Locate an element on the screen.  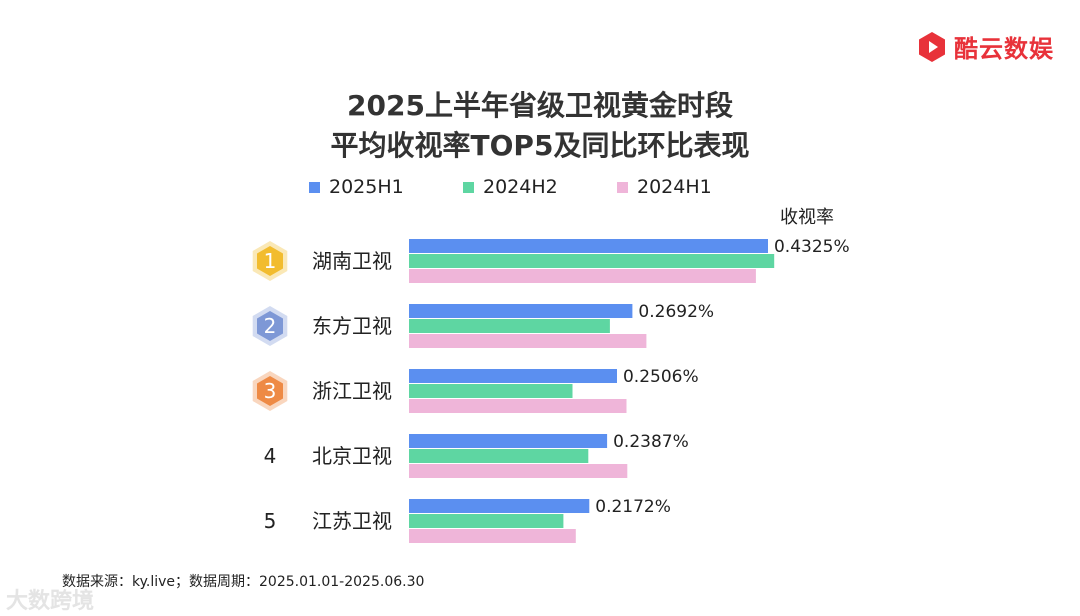
legend-swatch-2025h1 is located at coordinates (314, 187).